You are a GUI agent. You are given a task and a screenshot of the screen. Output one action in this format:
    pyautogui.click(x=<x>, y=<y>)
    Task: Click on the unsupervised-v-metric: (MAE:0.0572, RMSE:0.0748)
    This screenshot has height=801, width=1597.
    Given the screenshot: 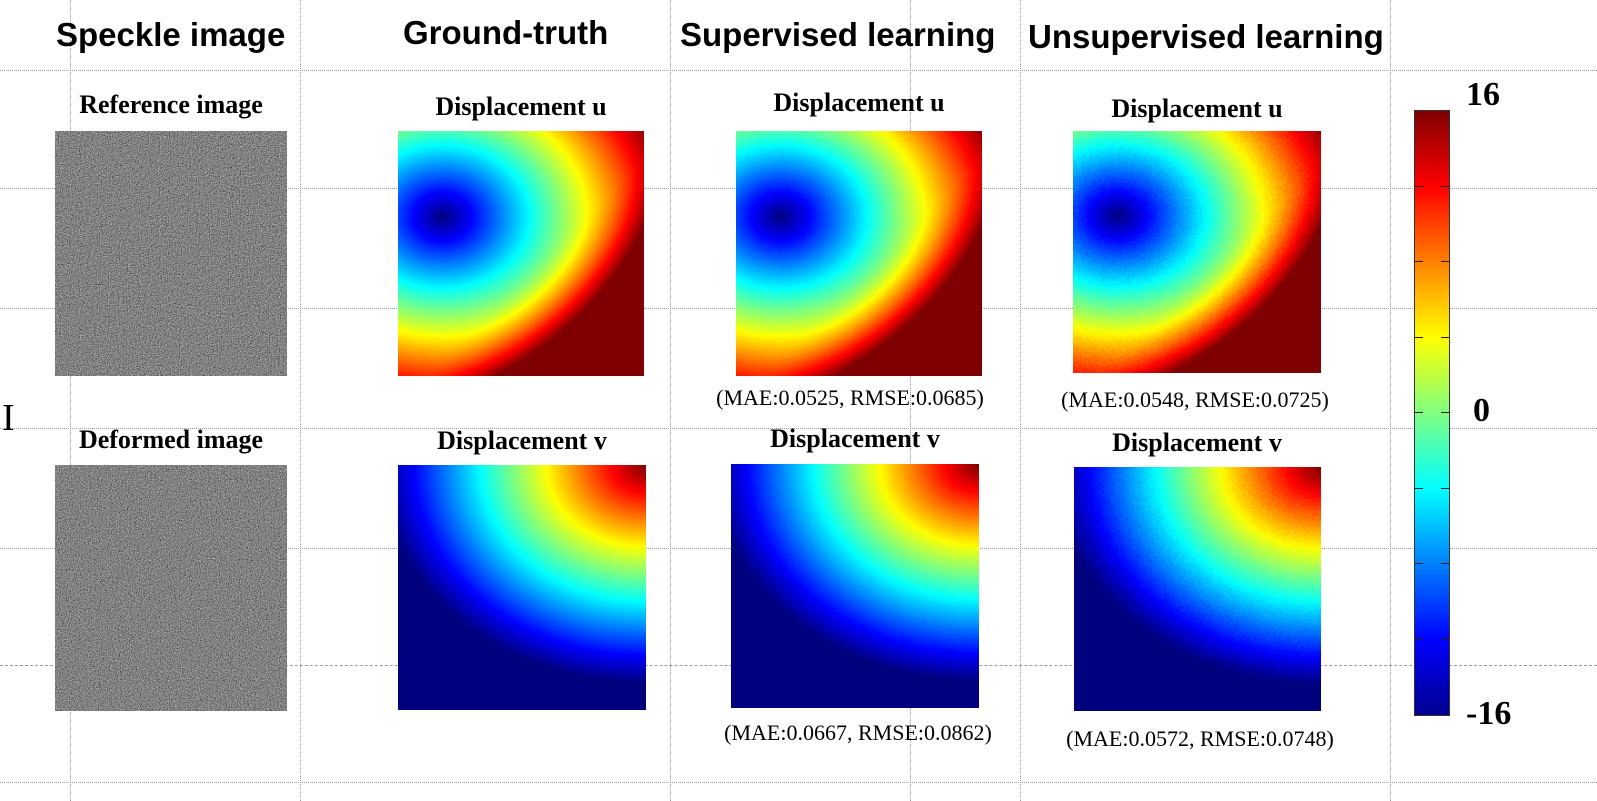 What is the action you would take?
    pyautogui.click(x=1200, y=738)
    